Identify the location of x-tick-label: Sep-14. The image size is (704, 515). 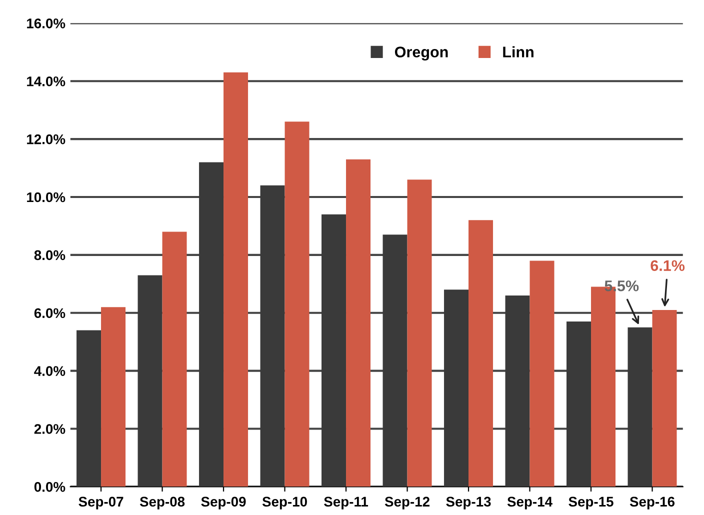
(529, 503).